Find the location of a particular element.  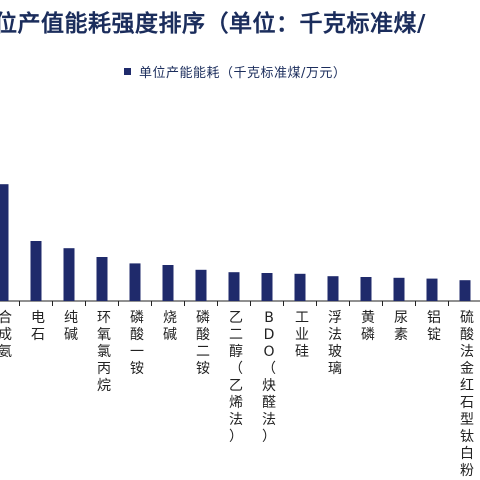

x-tick-label-10: 浮法玻璃 is located at coordinates (335, 343).